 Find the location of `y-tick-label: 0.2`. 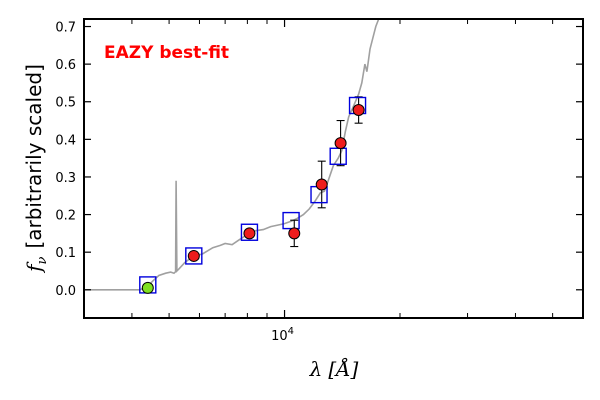

y-tick-label: 0.2 is located at coordinates (65, 216).